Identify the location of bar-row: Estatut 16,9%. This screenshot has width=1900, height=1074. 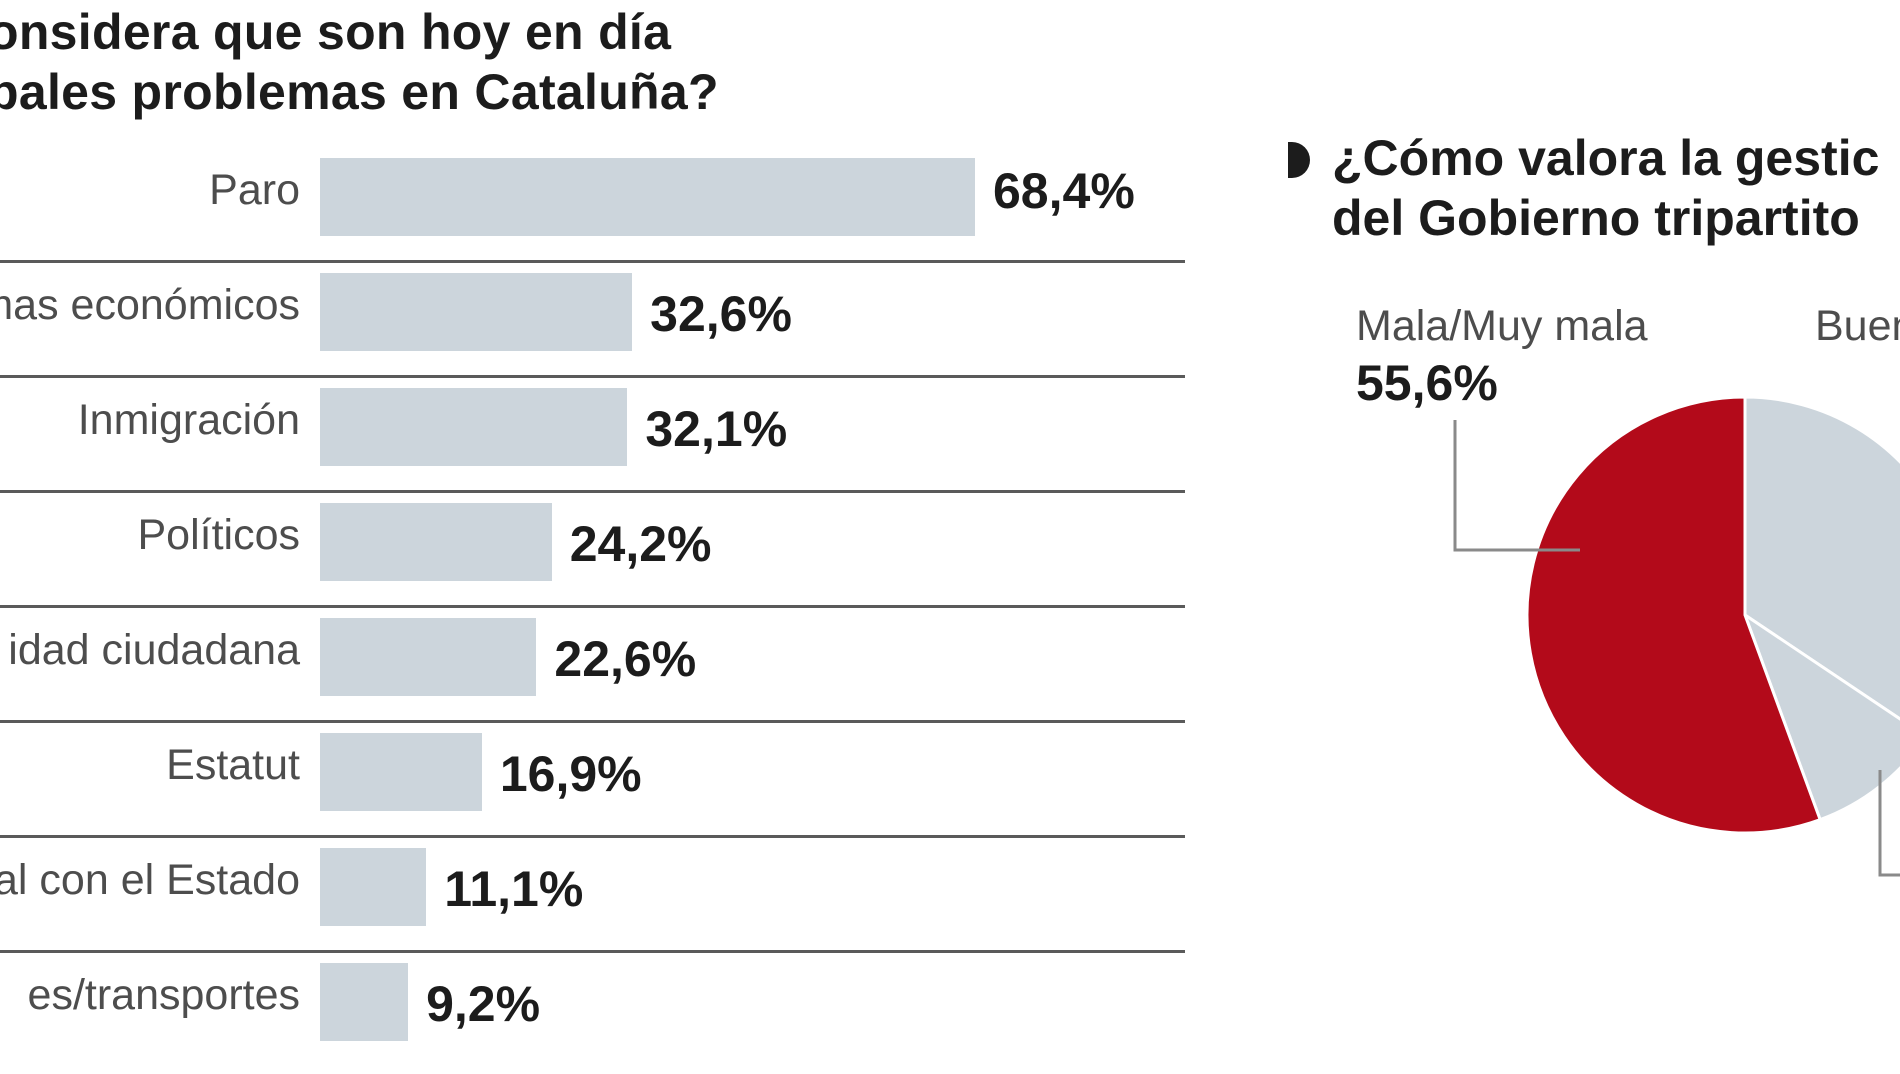
(592, 780).